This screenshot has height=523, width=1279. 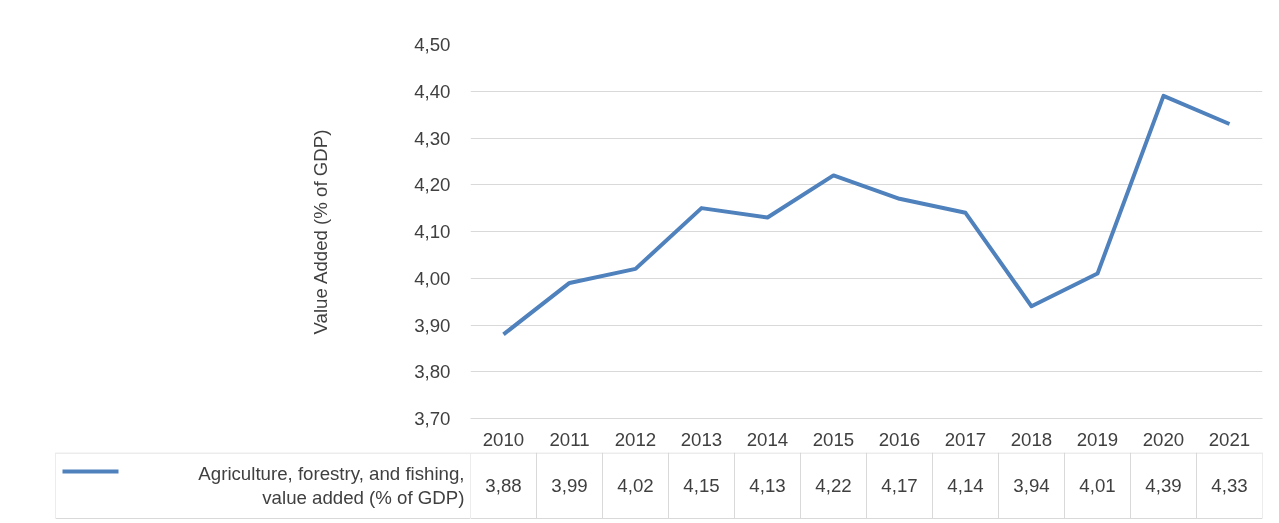 I want to click on y-tick-label: 4,40, so click(x=432, y=91).